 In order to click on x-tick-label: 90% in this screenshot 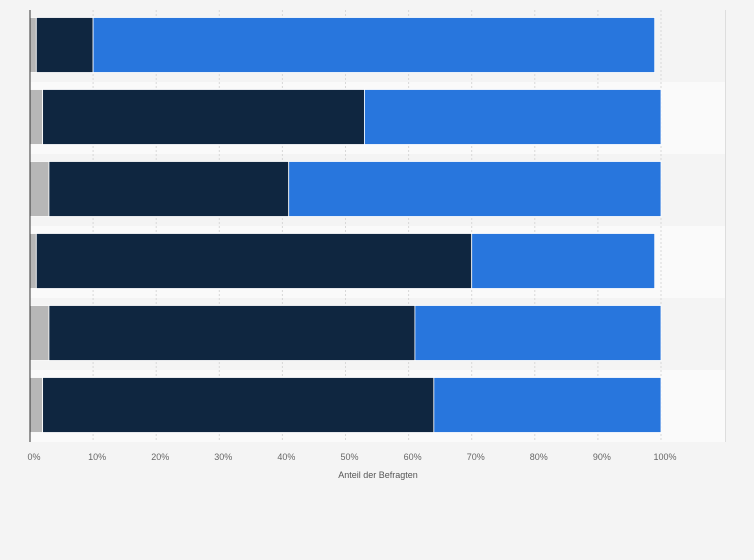, I will do `click(602, 457)`.